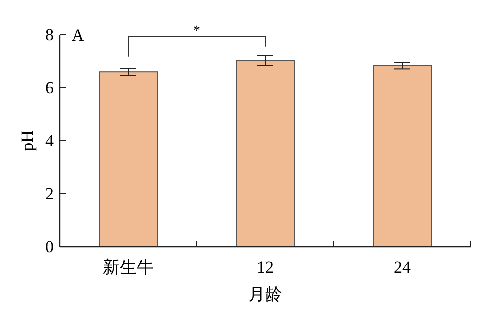  Describe the element at coordinates (265, 294) in the screenshot. I see `x-axis-title: 月龄` at that location.